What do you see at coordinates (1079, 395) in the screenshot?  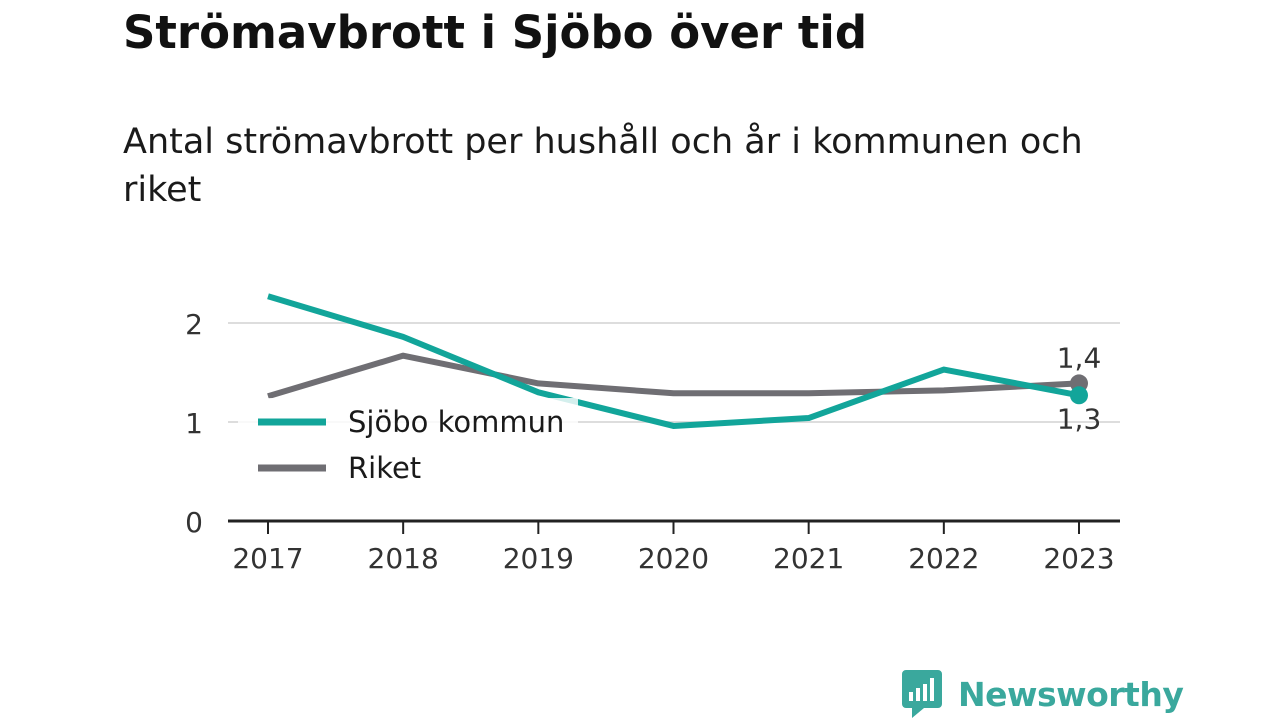 I see `end-point-sj-bo-kommun` at bounding box center [1079, 395].